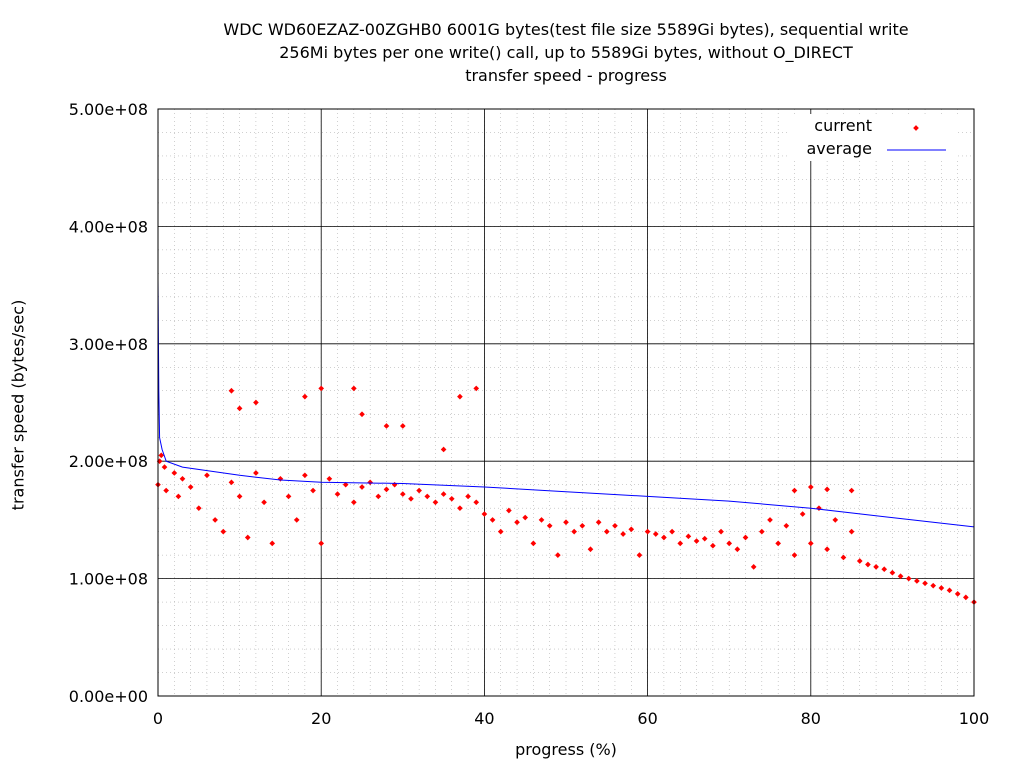 This screenshot has width=1024, height=768. Describe the element at coordinates (108, 696) in the screenshot. I see `y-tick-label: 0.00e+00` at that location.